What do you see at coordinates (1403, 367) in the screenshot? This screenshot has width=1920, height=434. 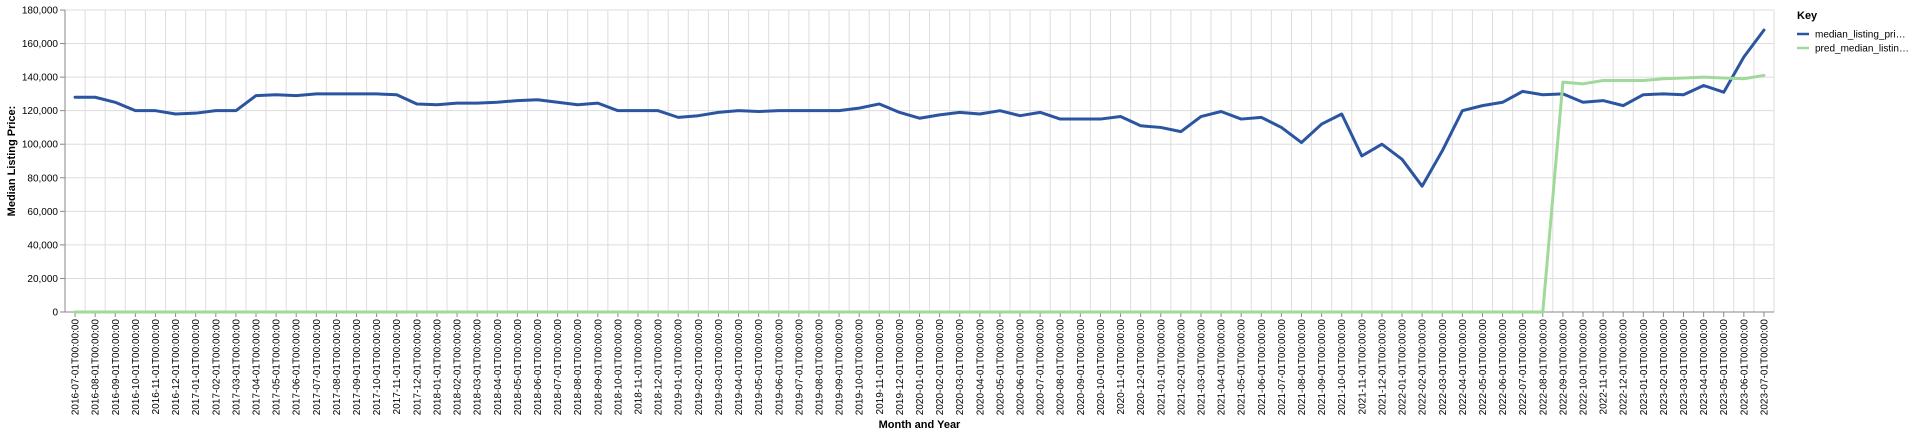 I see `x-tick-label: 2022-01-01T00:00:00` at bounding box center [1403, 367].